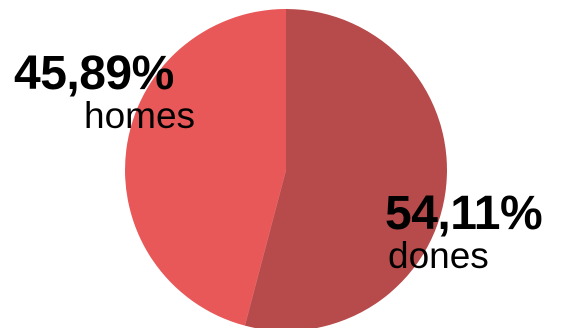  What do you see at coordinates (94, 73) in the screenshot?
I see `slice-label-homes-percent: 45,89%` at bounding box center [94, 73].